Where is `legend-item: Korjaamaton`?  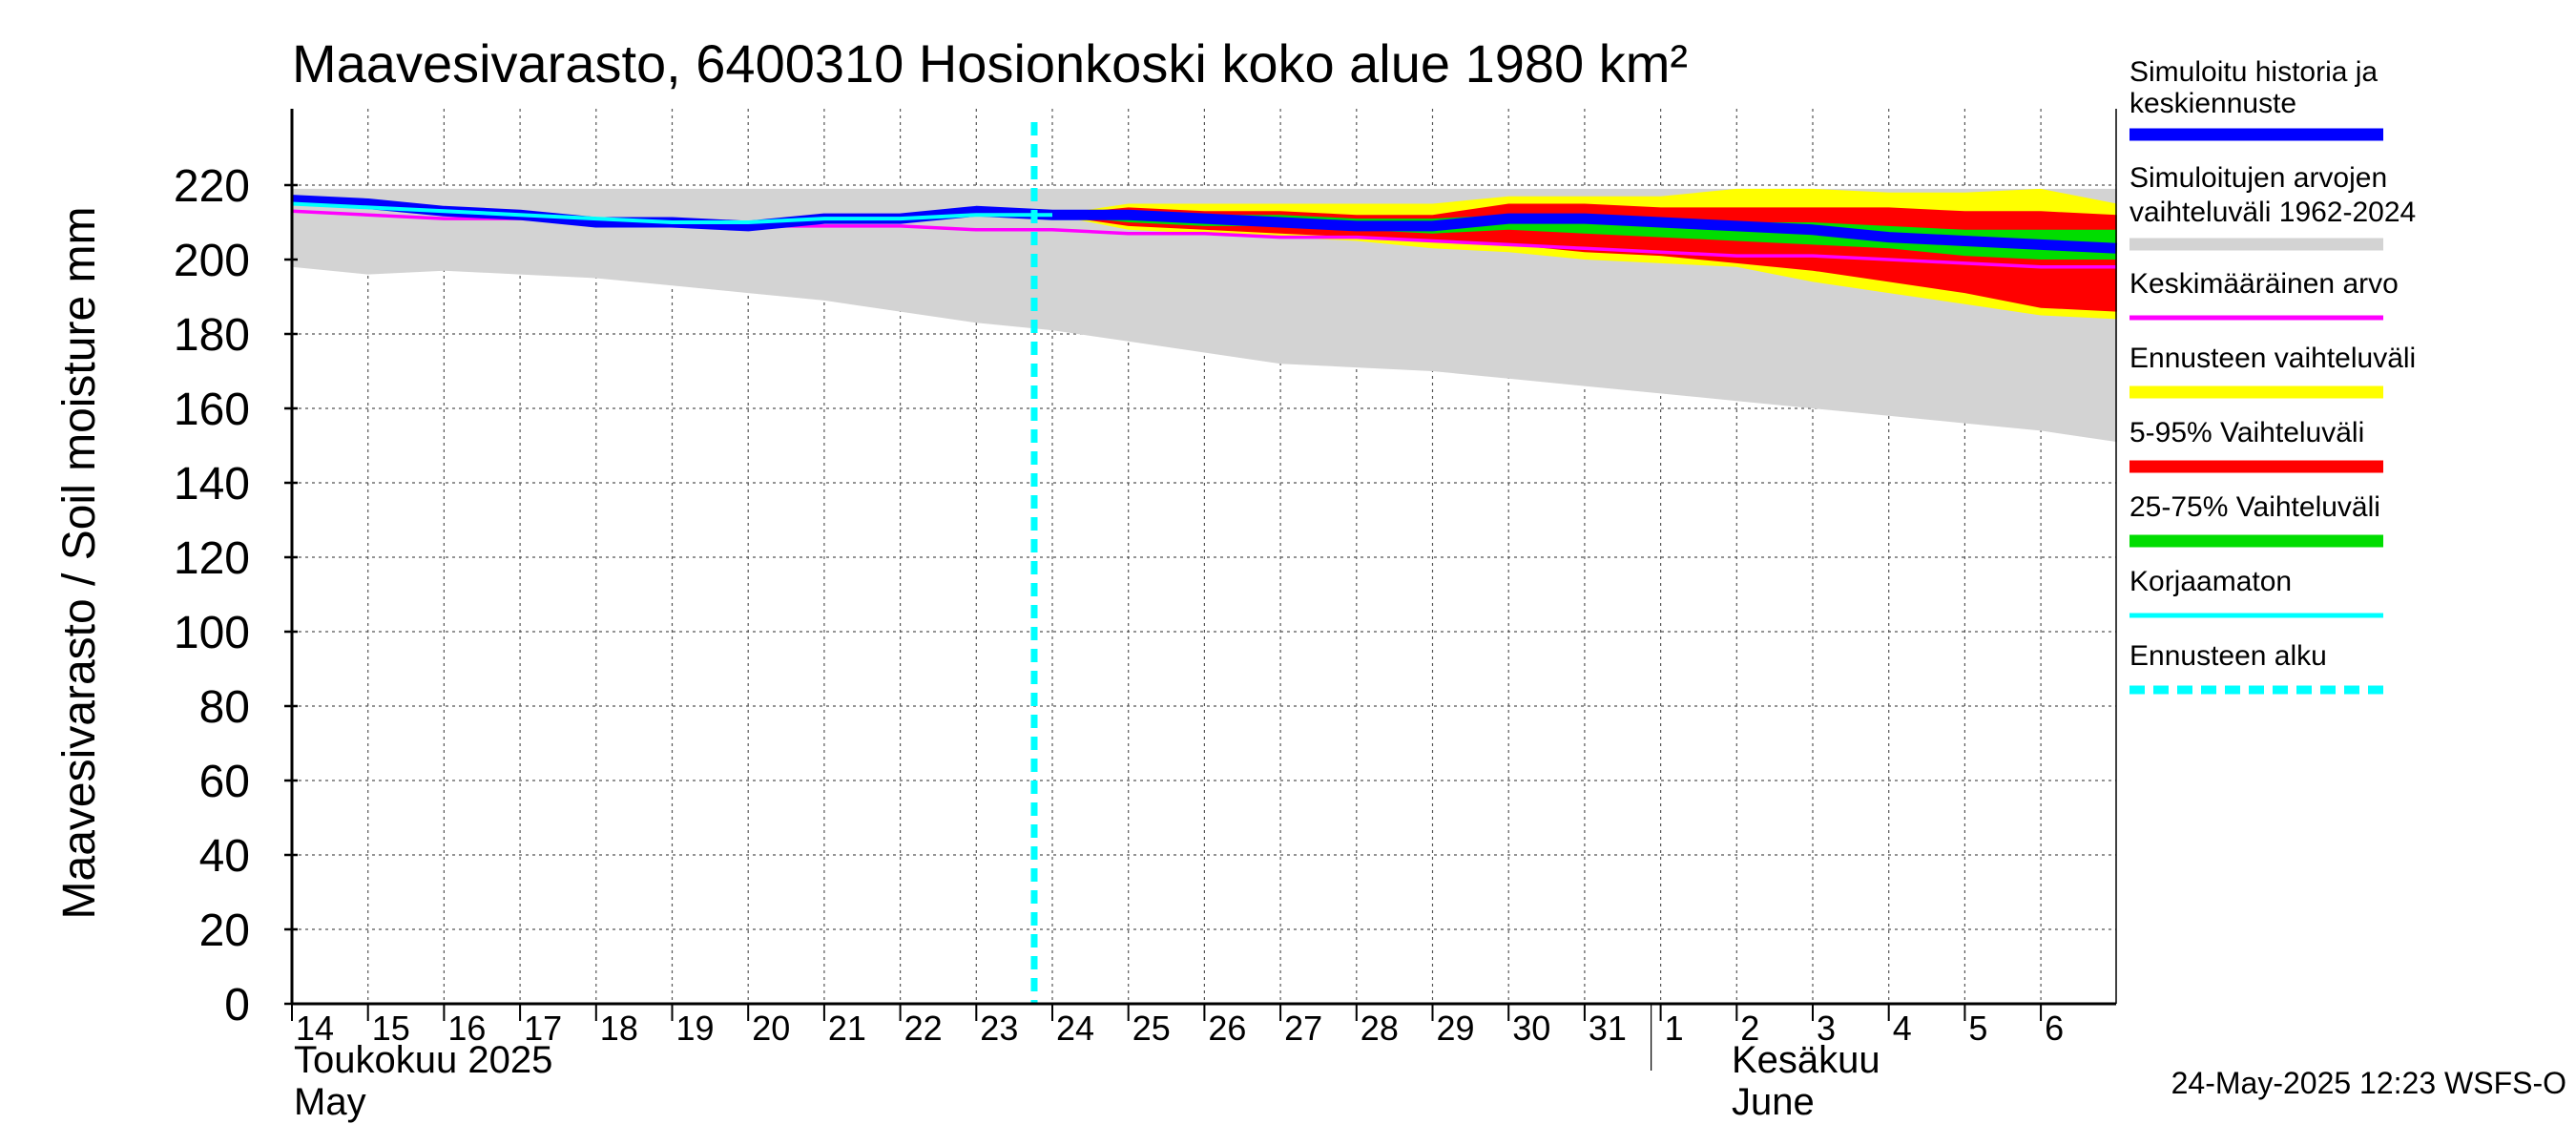
legend-item: Korjaamaton is located at coordinates (2256, 592).